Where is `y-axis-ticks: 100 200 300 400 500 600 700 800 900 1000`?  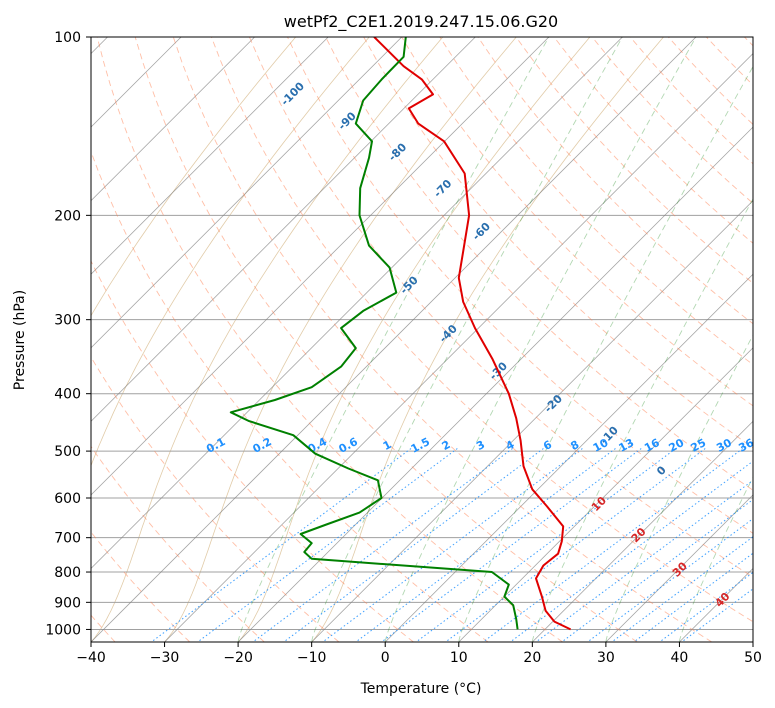 y-axis-ticks: 100 200 300 400 500 600 700 800 900 1000 is located at coordinates (68, 334).